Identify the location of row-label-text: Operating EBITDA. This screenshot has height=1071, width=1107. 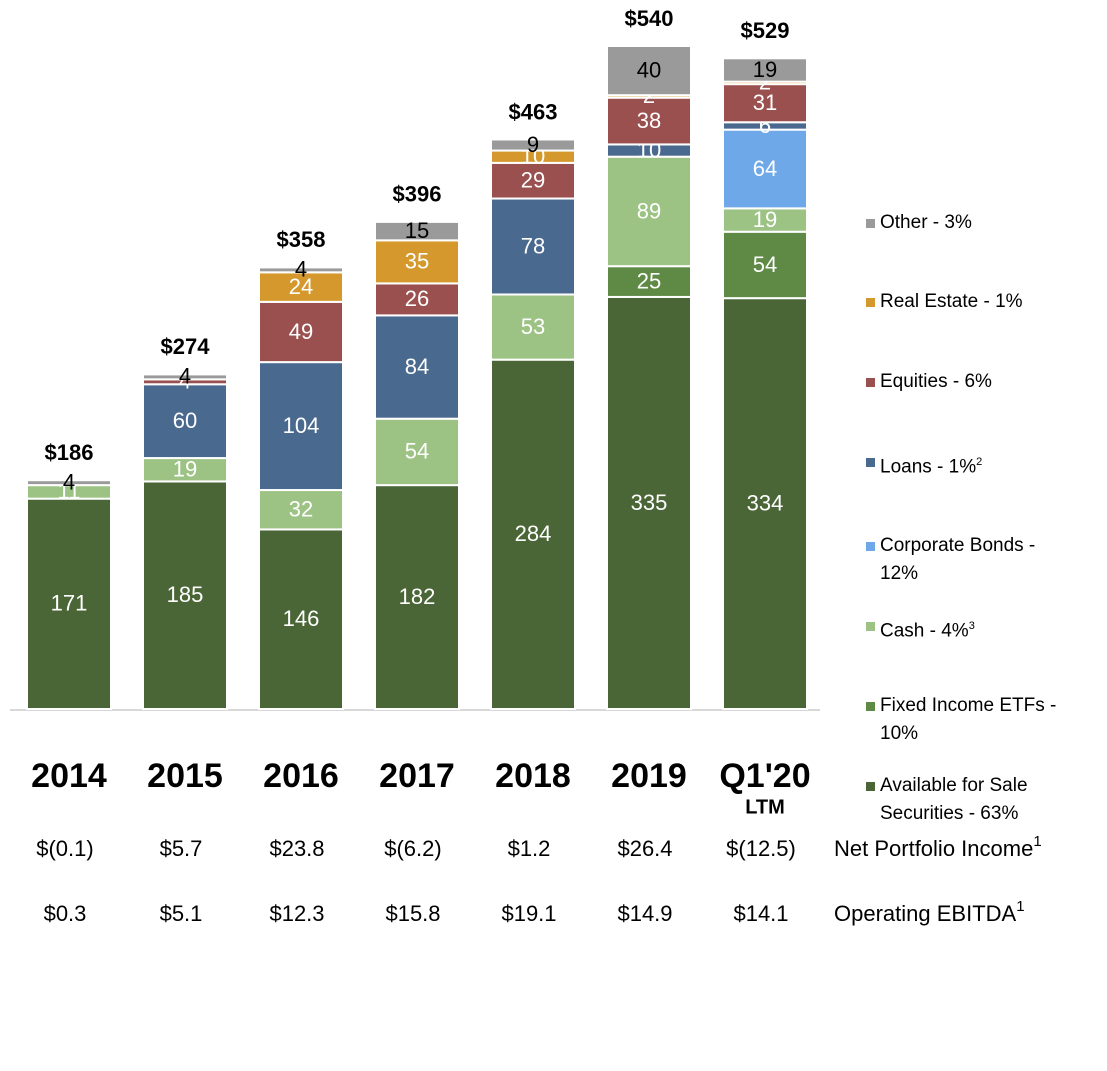
(925, 913).